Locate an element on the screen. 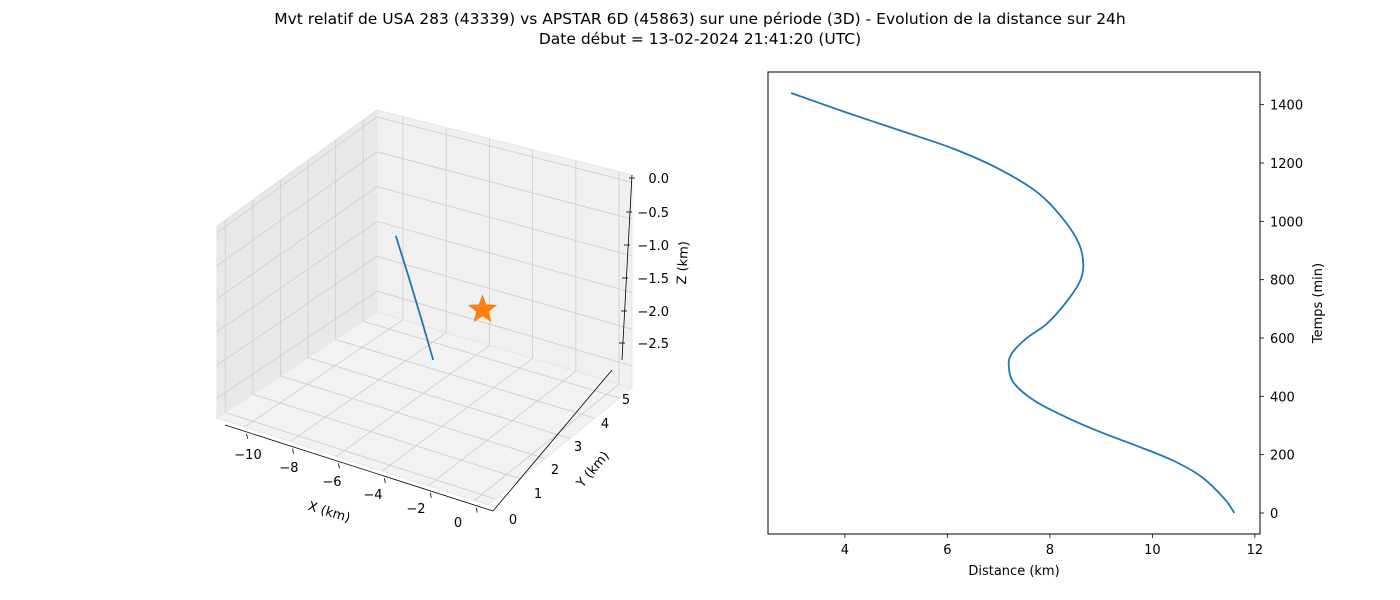 This screenshot has height=600, width=1400. y-tick-label: 1200 is located at coordinates (1286, 164).